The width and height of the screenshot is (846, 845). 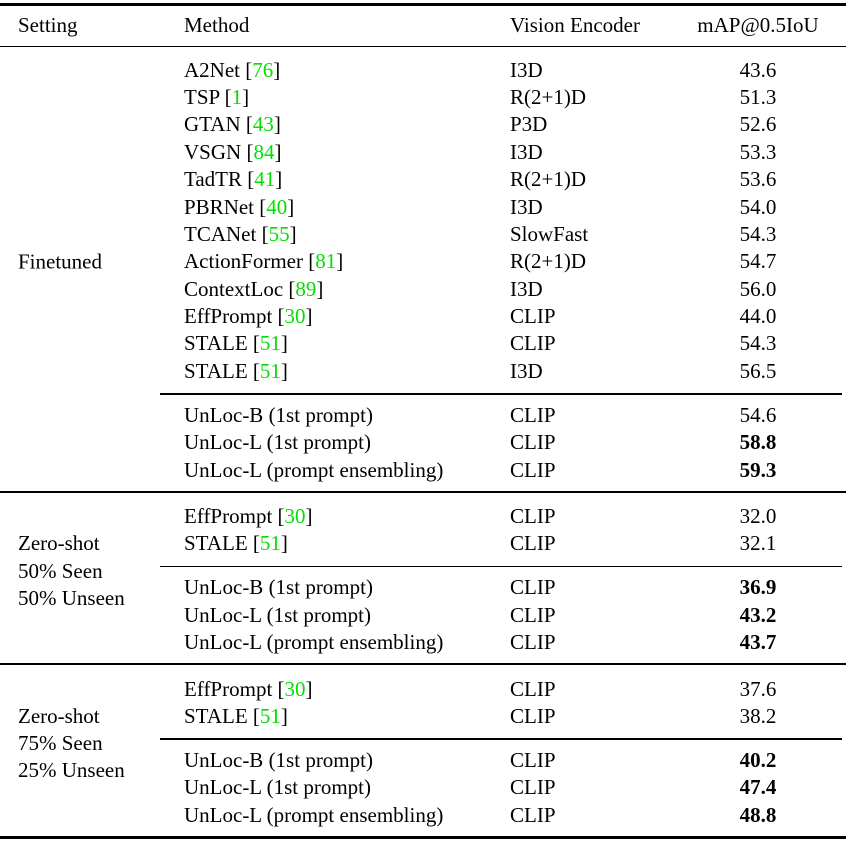 I want to click on table-rule-top, so click(x=423, y=4).